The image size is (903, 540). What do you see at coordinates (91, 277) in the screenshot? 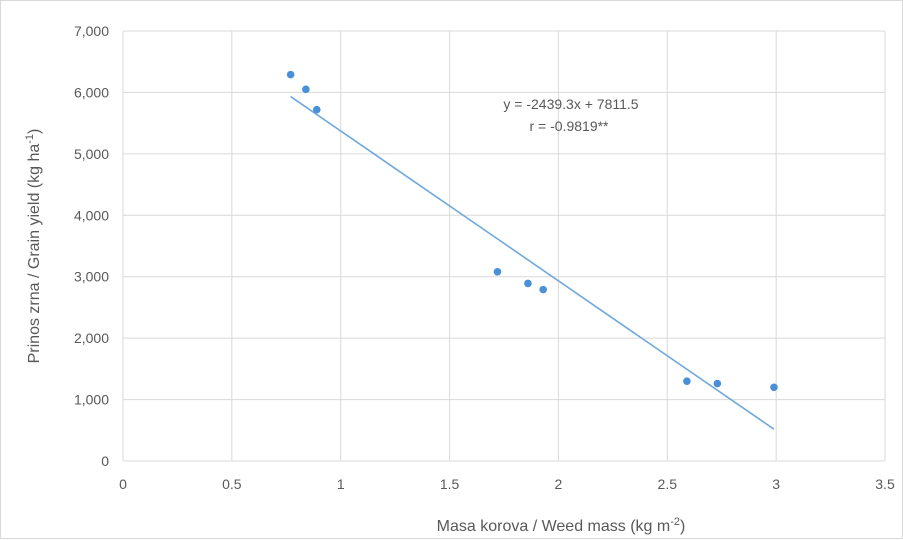
I see `y-tick-label: 3,000` at bounding box center [91, 277].